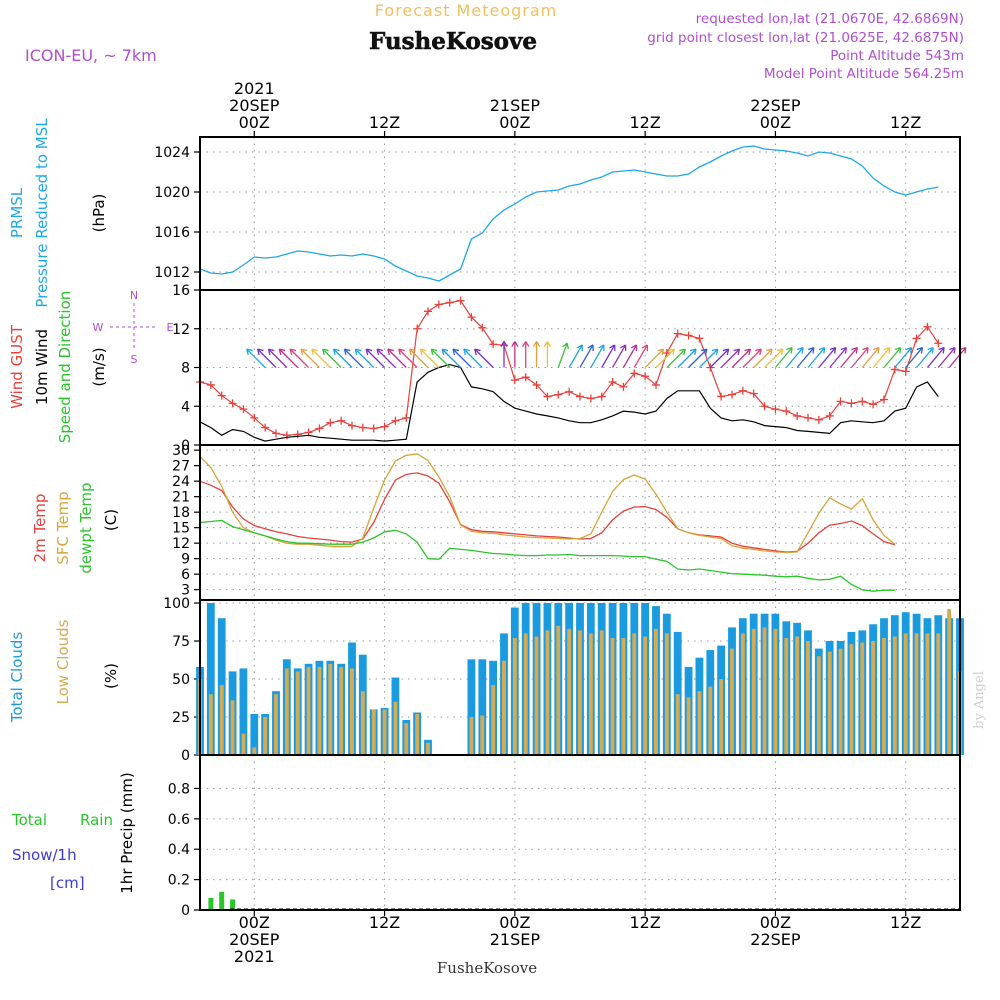  What do you see at coordinates (580, 832) in the screenshot?
I see `frame-precip` at bounding box center [580, 832].